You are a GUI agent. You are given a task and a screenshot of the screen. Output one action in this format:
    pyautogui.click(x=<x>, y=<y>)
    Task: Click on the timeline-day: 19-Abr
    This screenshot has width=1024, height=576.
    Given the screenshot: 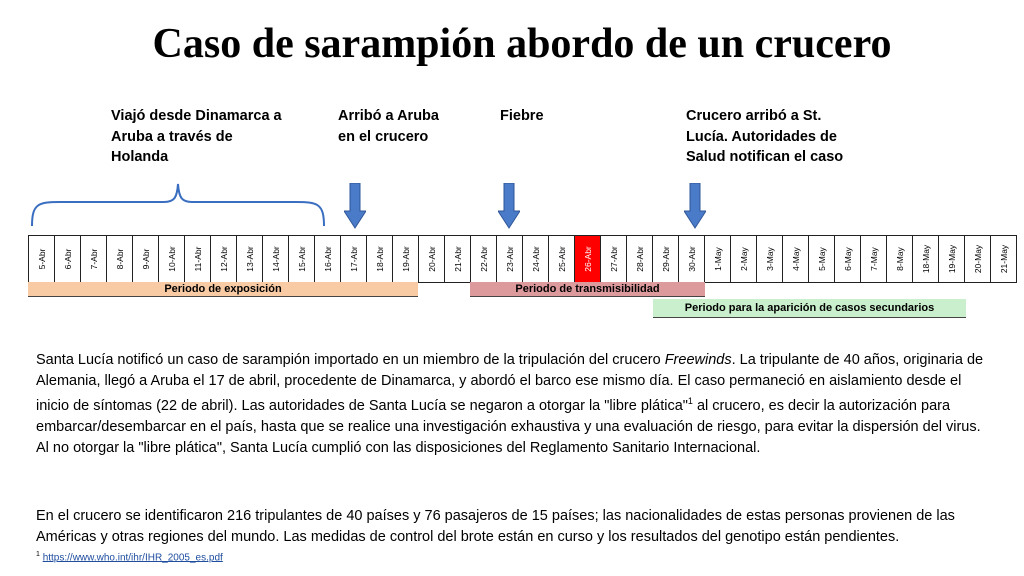 What is the action you would take?
    pyautogui.click(x=406, y=259)
    